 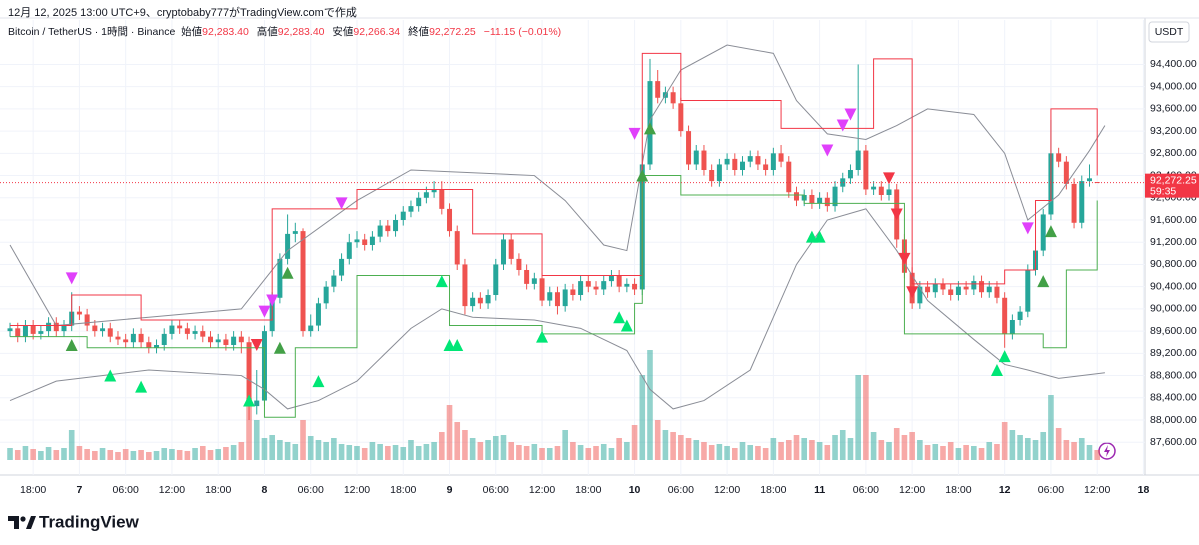 I want to click on x-tick-label: 18, so click(x=1144, y=490).